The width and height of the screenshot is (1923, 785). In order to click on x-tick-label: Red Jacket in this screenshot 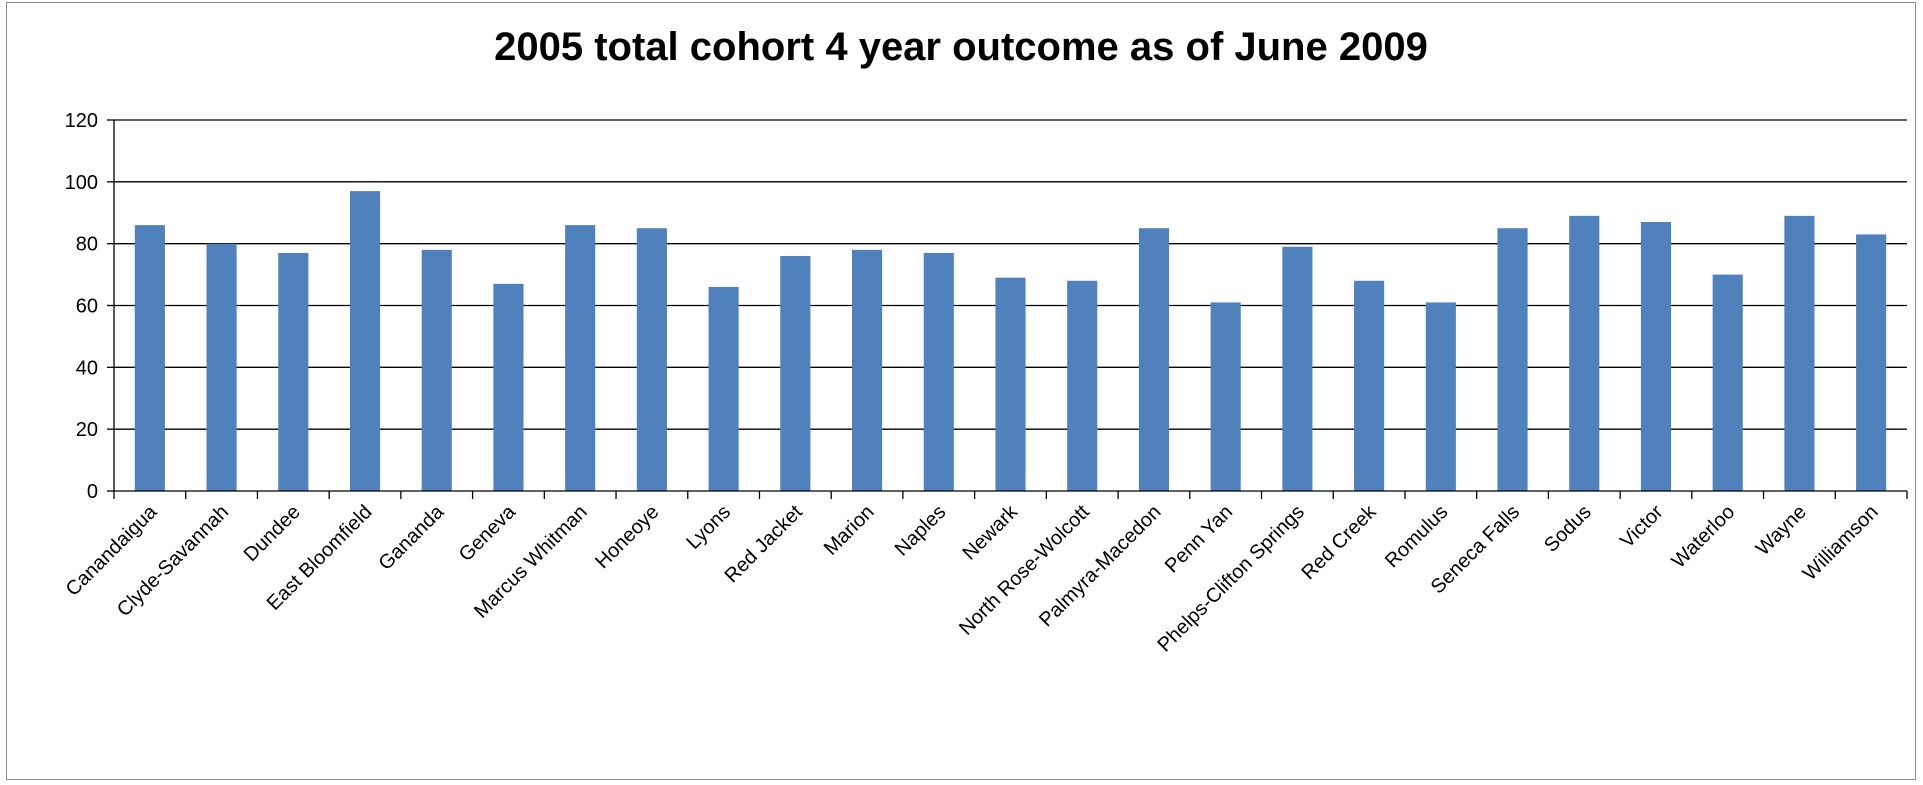, I will do `click(764, 544)`.